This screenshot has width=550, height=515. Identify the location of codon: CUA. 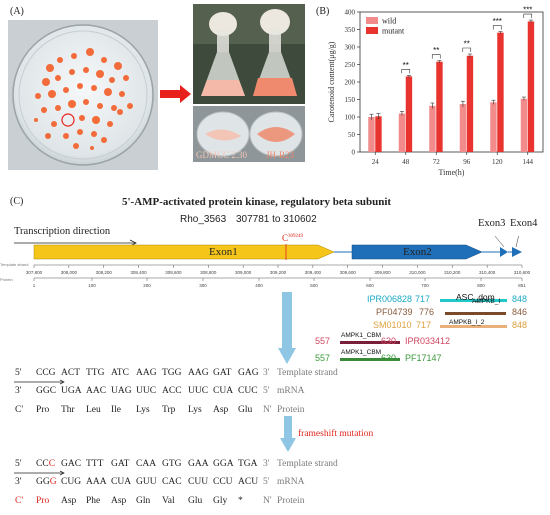
(121, 482).